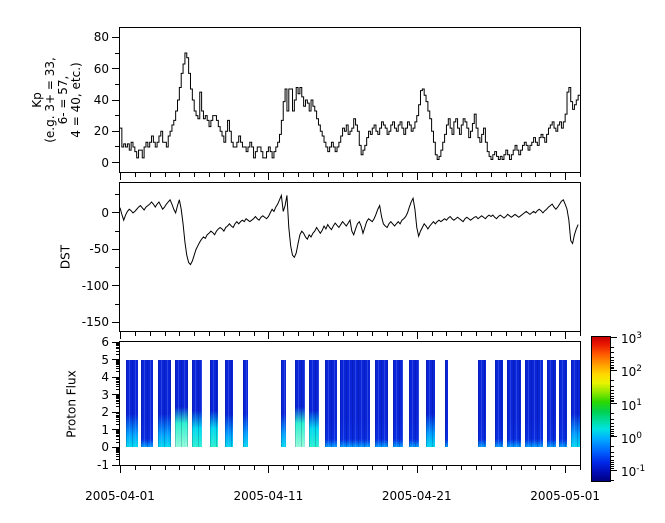 The image size is (665, 523). I want to click on pf-y-tick-label: 6, so click(105, 342).